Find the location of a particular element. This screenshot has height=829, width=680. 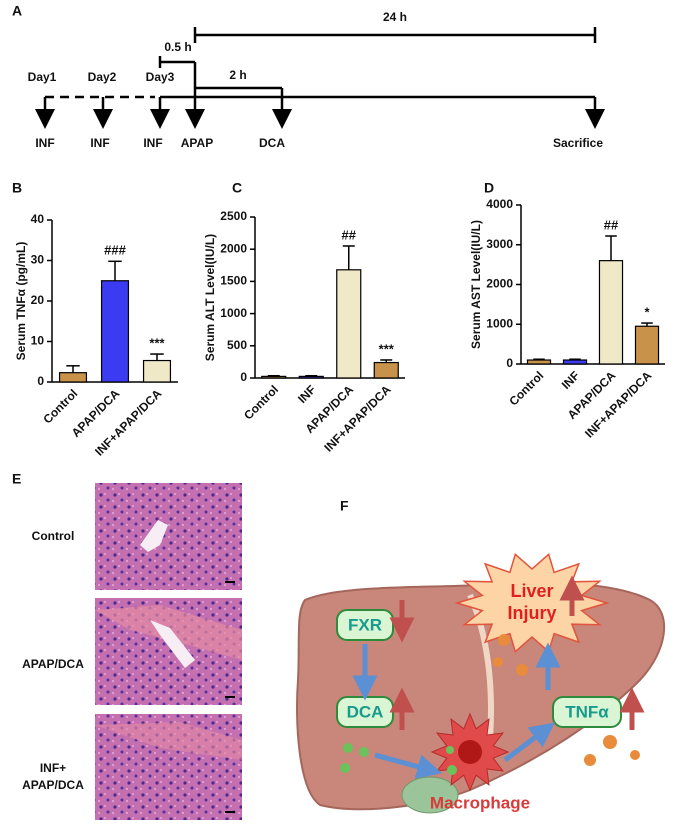

day-label: Day1 is located at coordinates (42, 77).